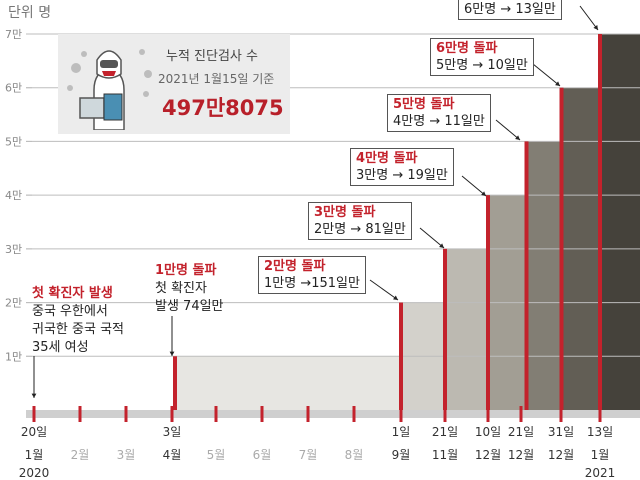  I want to click on unit-label: 단위 명, so click(30, 13).